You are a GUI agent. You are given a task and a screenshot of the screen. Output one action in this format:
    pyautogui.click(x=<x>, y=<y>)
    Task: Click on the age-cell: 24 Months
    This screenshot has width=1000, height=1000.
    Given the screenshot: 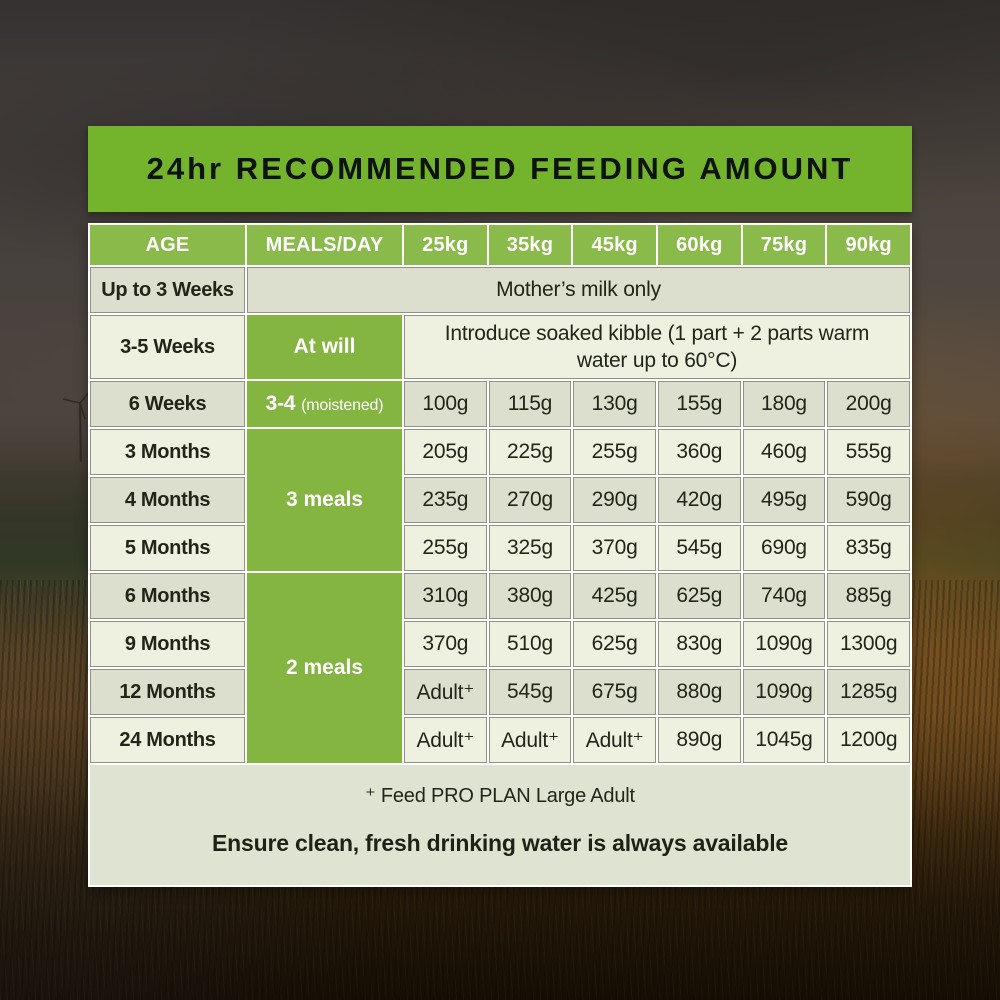 What is the action you would take?
    pyautogui.click(x=167, y=740)
    